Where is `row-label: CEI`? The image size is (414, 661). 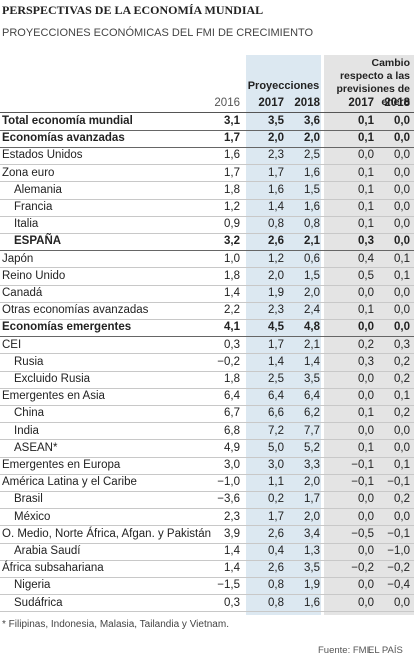
row-label: CEI is located at coordinates (12, 344).